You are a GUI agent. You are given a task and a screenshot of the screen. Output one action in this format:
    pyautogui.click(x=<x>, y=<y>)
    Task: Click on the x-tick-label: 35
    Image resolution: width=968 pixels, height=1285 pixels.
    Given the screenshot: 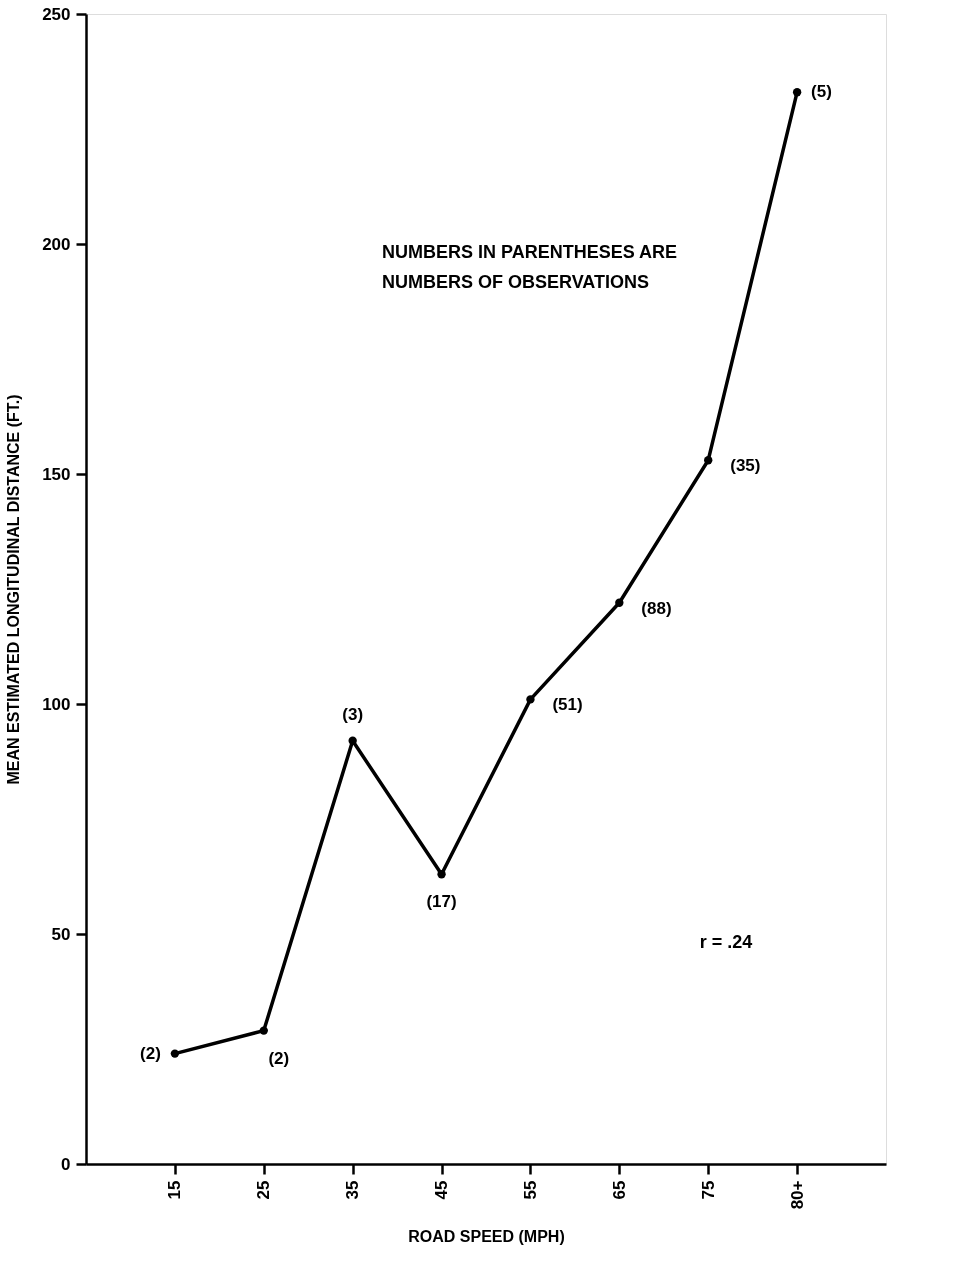 What is the action you would take?
    pyautogui.click(x=353, y=1190)
    